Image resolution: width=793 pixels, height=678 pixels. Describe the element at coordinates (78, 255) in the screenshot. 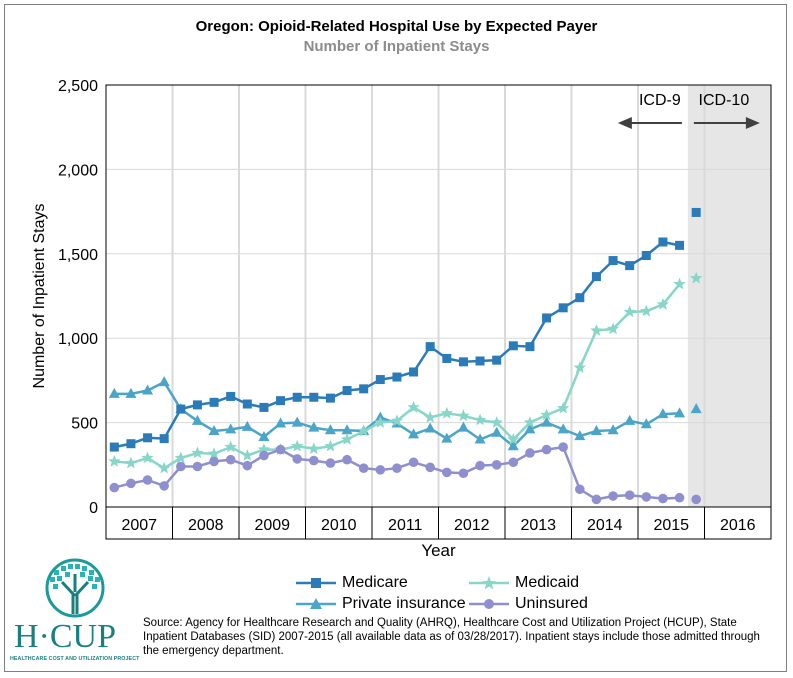

I see `y-tick-label: 1,500` at that location.